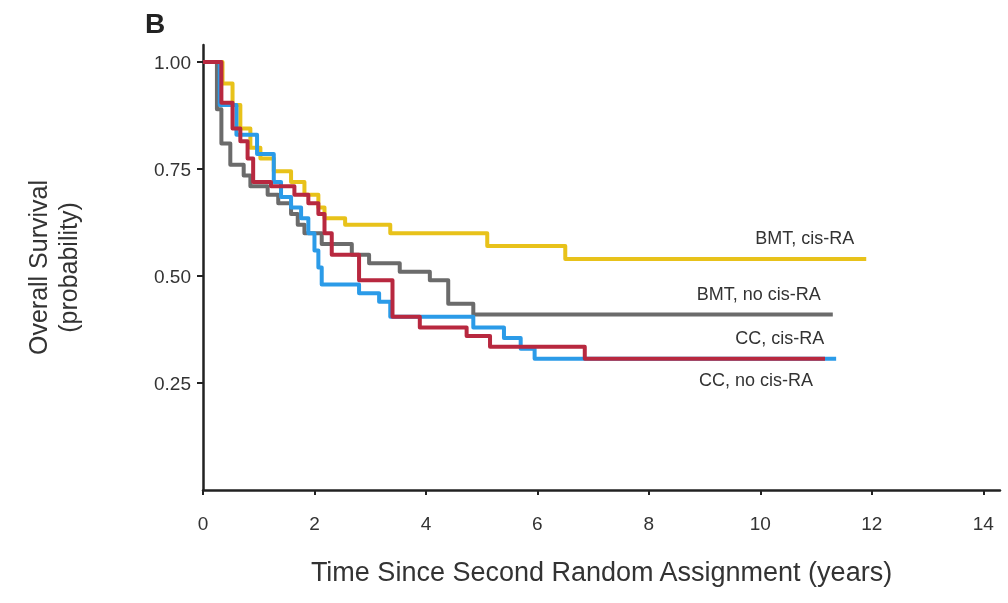  What do you see at coordinates (426, 523) in the screenshot?
I see `x-tick-label: 4` at bounding box center [426, 523].